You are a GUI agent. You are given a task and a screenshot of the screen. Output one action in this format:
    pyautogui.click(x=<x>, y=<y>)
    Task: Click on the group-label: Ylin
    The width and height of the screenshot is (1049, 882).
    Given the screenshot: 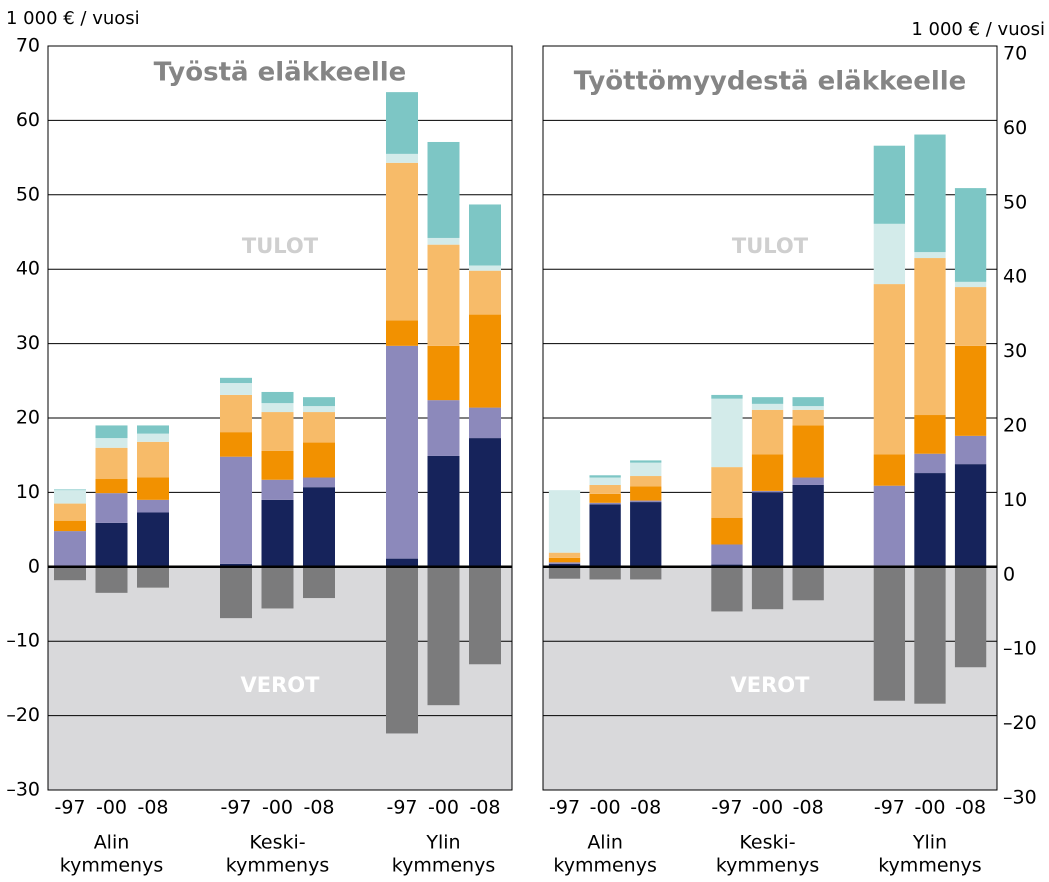 What is the action you would take?
    pyautogui.click(x=442, y=843)
    